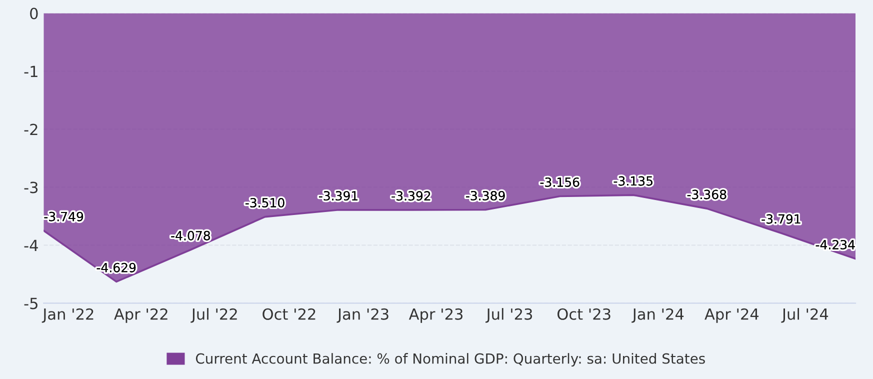  What do you see at coordinates (68, 315) in the screenshot?
I see `x-tick-label: Jan '22` at bounding box center [68, 315].